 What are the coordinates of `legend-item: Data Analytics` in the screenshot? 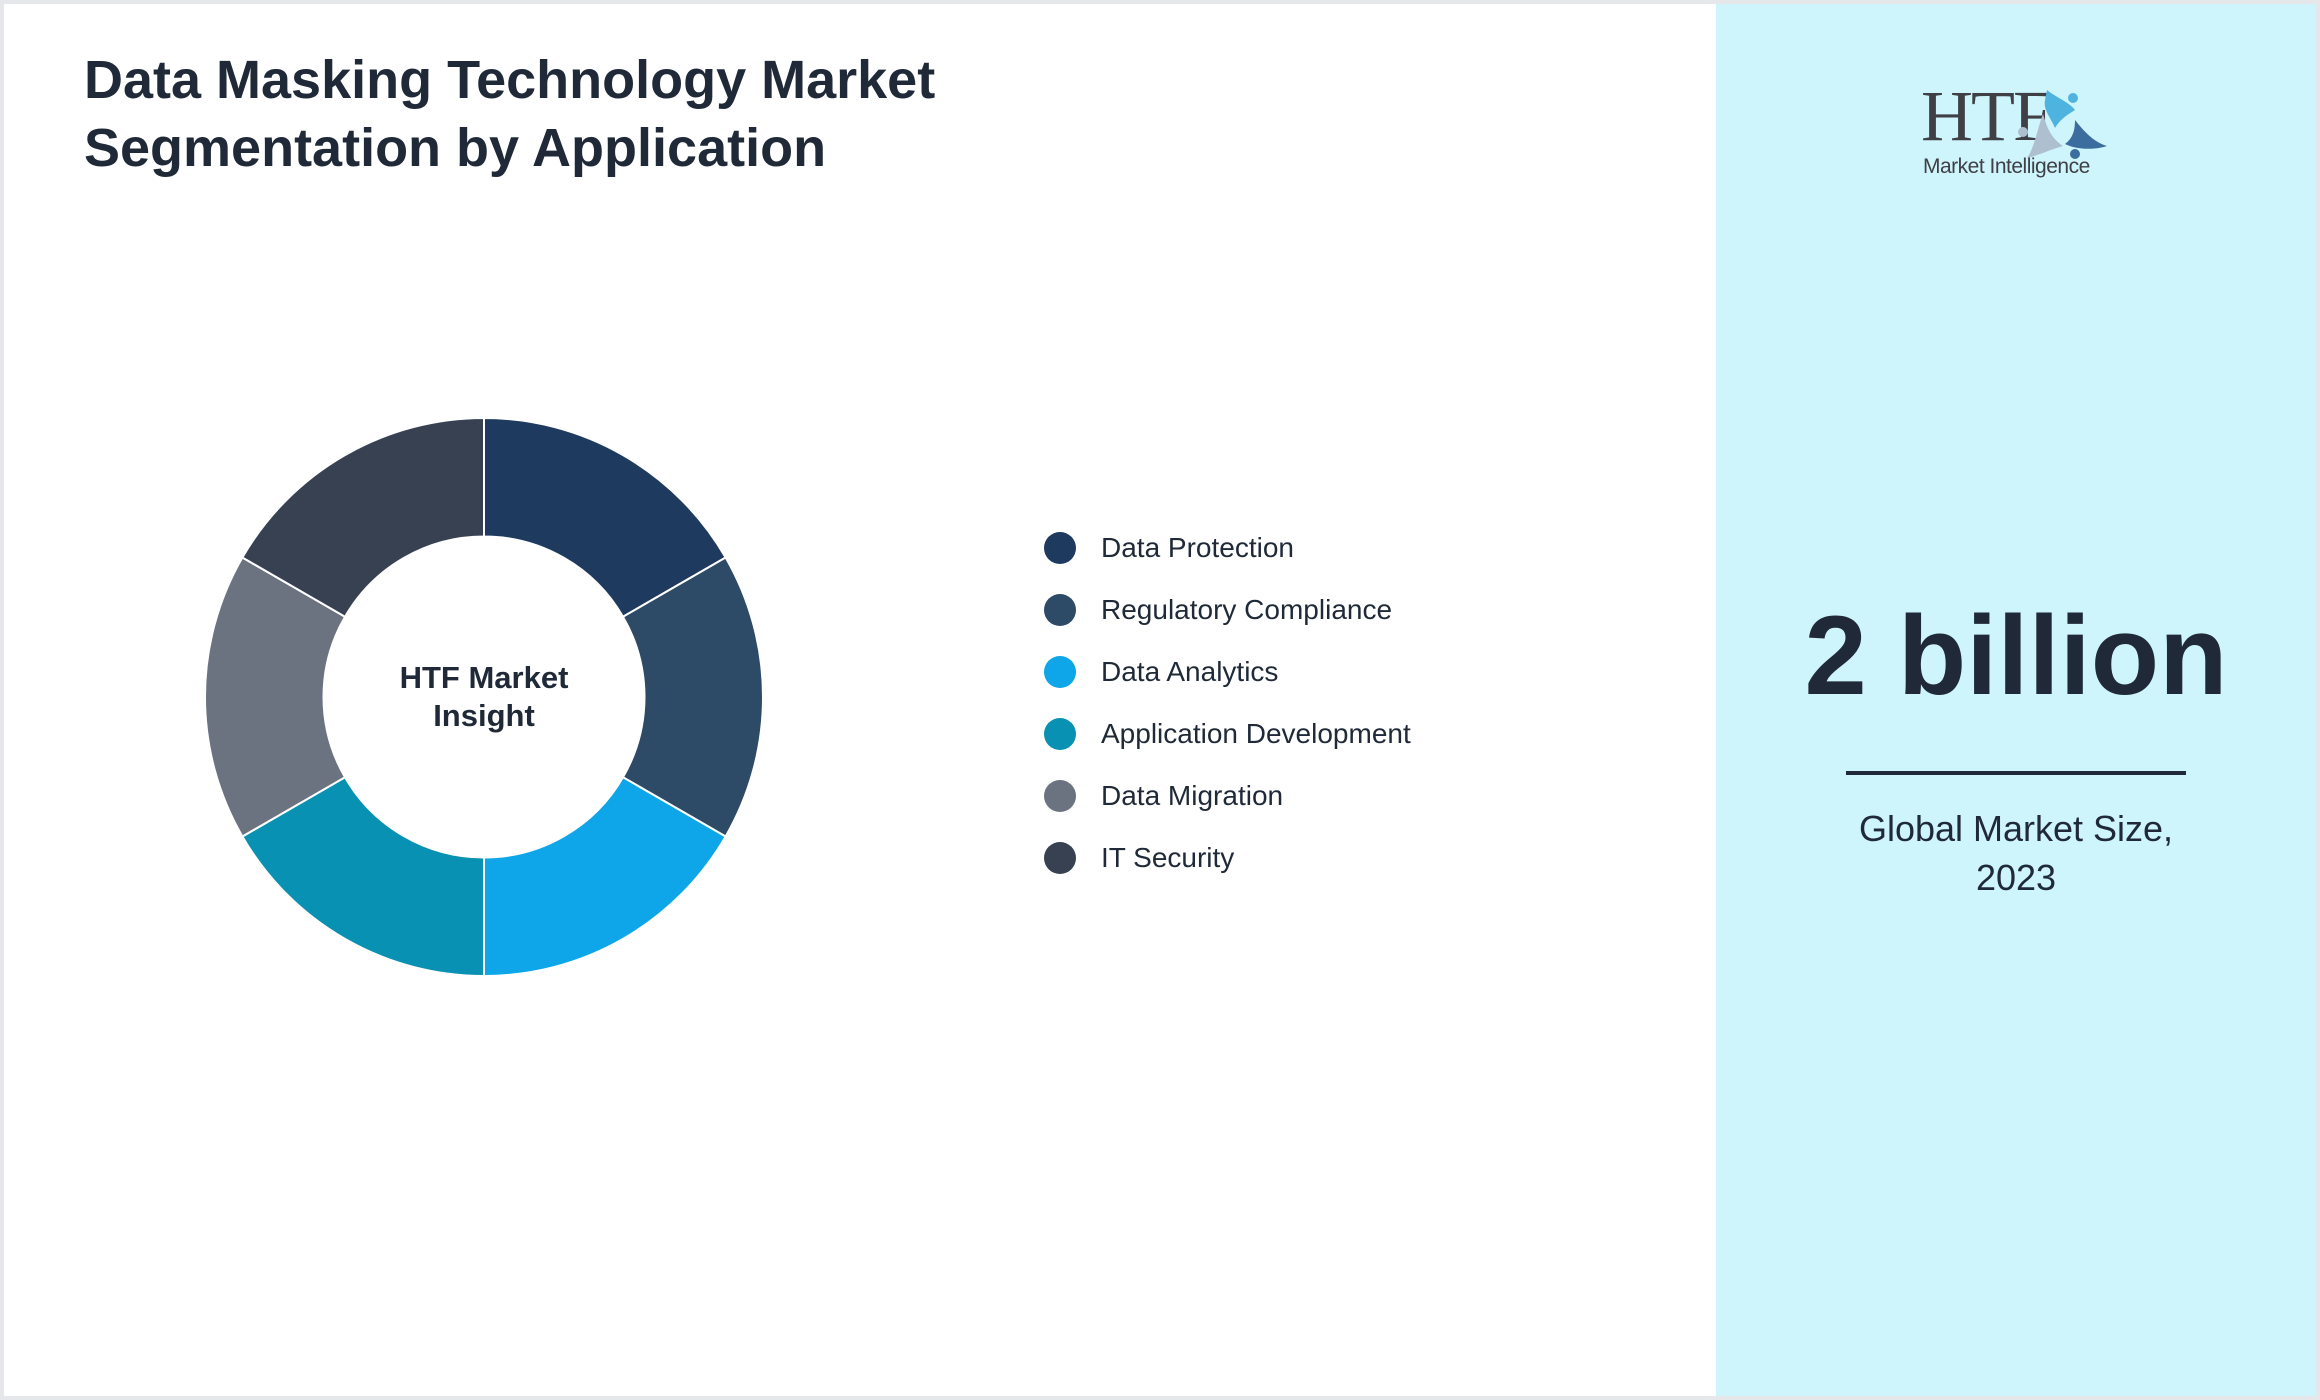 It's located at (1227, 672).